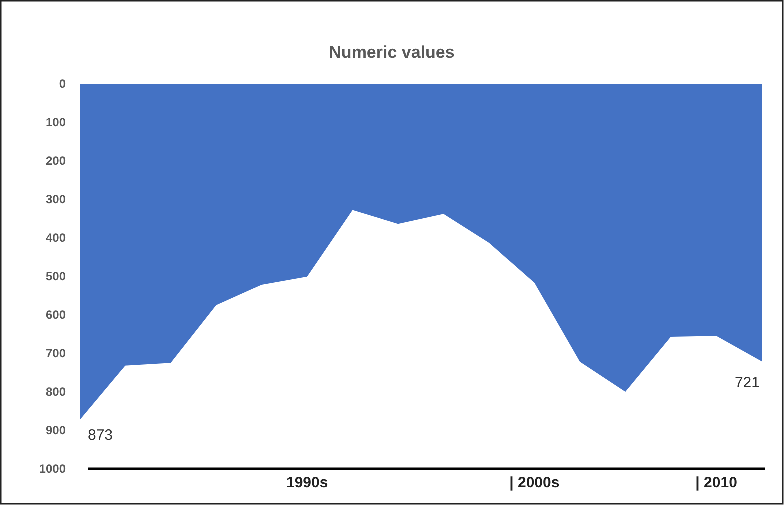  Describe the element at coordinates (56, 122) in the screenshot. I see `y-tick-label: 100` at that location.